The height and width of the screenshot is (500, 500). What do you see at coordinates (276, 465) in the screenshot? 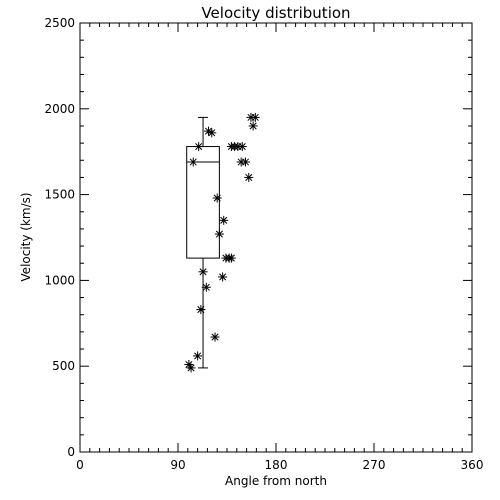
I see `x-tick-label: 180` at bounding box center [276, 465].